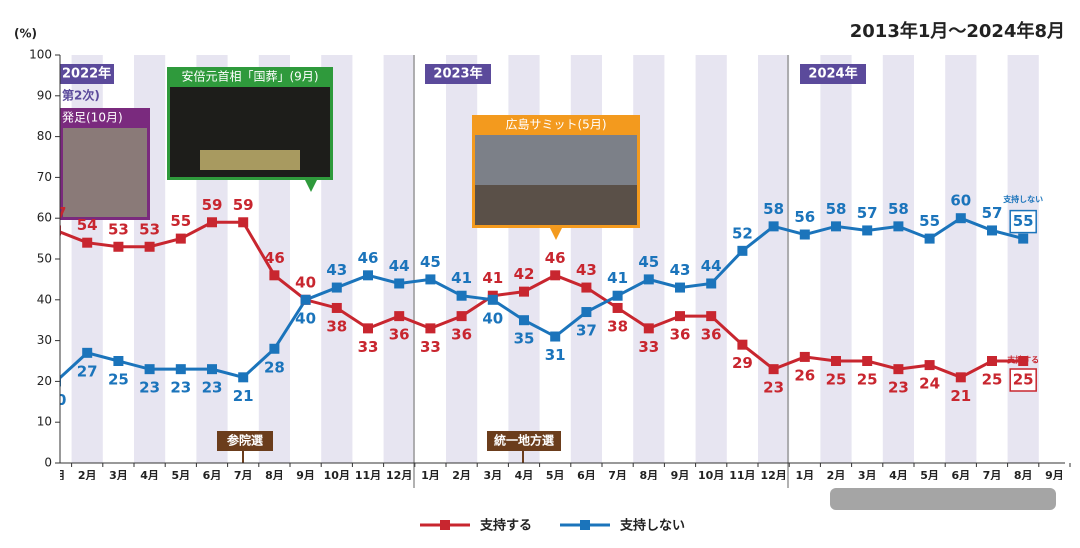 This screenshot has height=548, width=1080. I want to click on pointer, so click(556, 234).